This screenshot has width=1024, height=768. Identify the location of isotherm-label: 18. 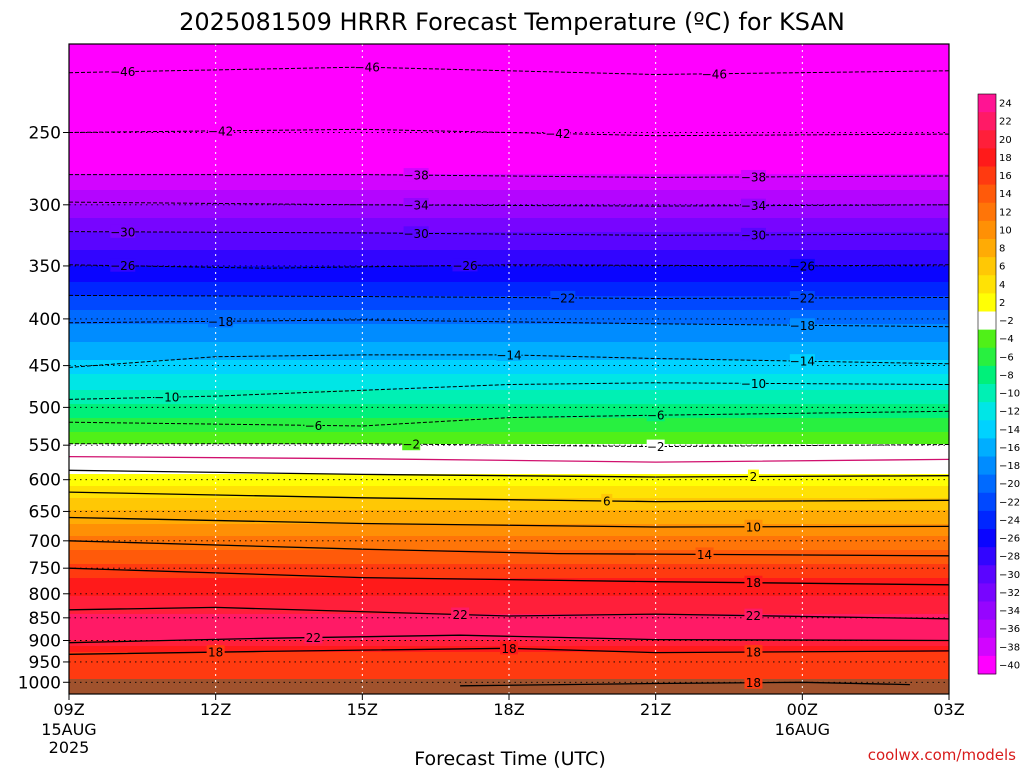
(753, 683).